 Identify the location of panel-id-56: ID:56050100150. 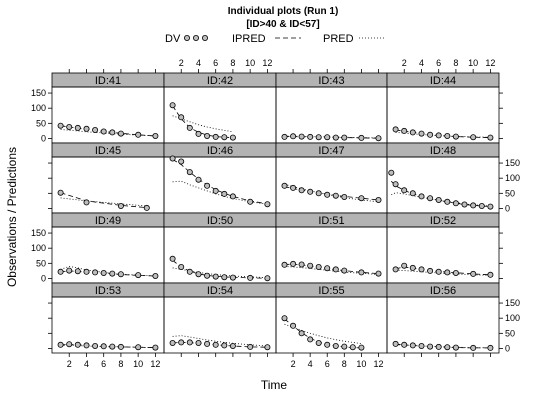
(453, 320).